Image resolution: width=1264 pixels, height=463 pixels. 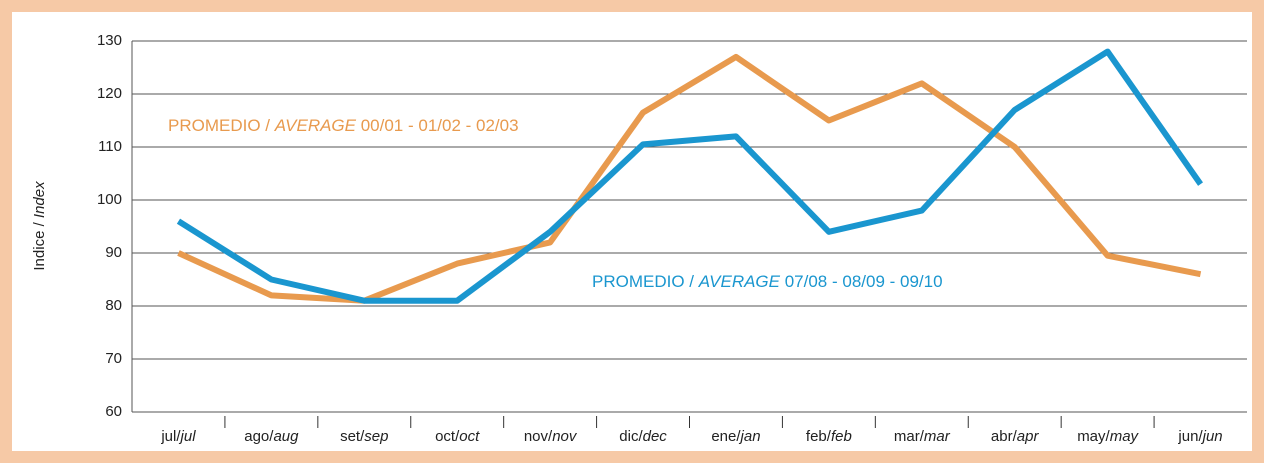 What do you see at coordinates (1108, 436) in the screenshot?
I see `x-tick-label: may/may` at bounding box center [1108, 436].